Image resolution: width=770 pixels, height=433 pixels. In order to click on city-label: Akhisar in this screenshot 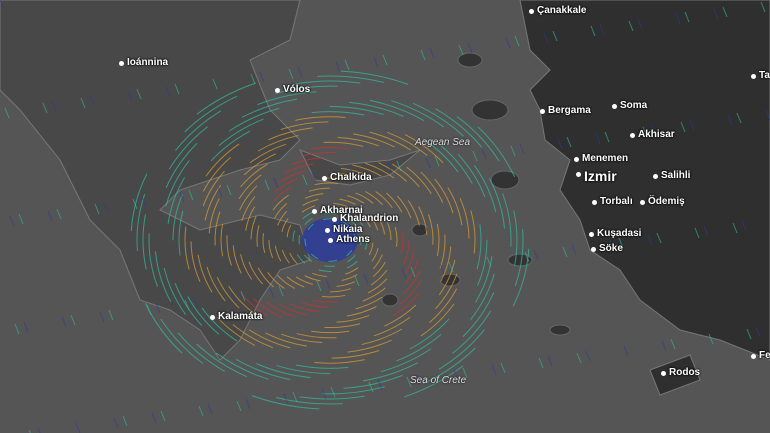, I will do `click(656, 134)`.